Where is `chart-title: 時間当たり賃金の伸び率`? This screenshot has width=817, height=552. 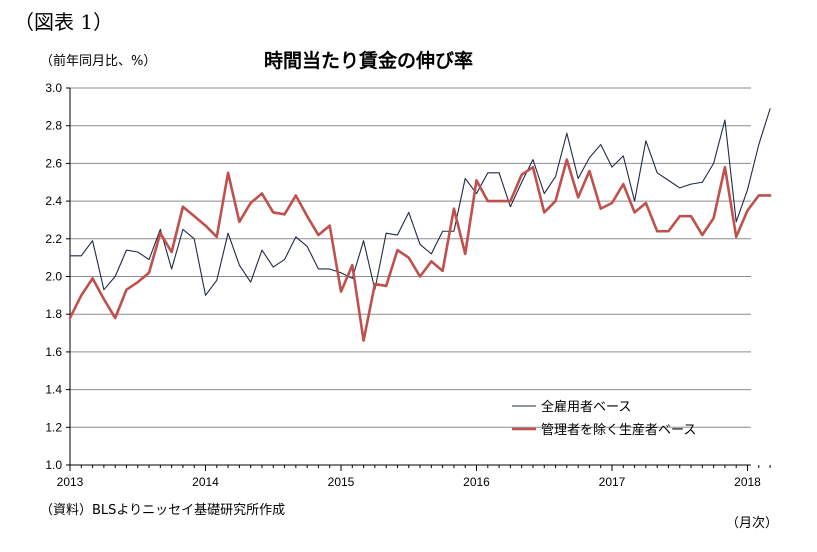 chart-title: 時間当たり賃金の伸び率 is located at coordinates (369, 61).